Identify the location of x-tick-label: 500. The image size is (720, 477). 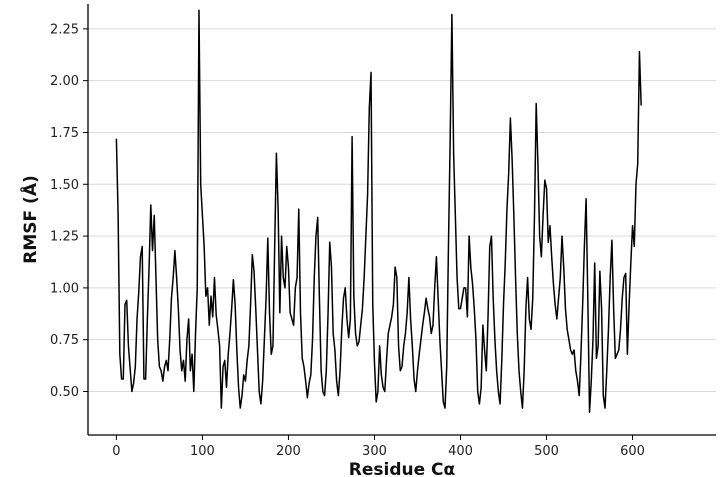
(546, 451).